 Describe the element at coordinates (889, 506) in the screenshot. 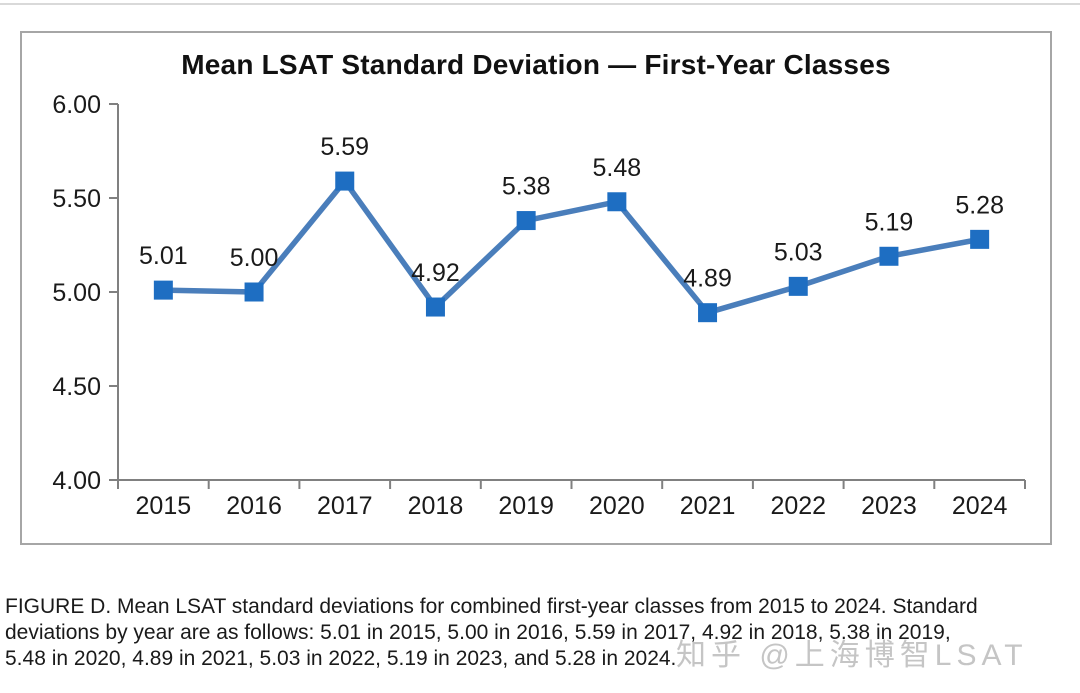

I see `x-tick-label: 2023` at that location.